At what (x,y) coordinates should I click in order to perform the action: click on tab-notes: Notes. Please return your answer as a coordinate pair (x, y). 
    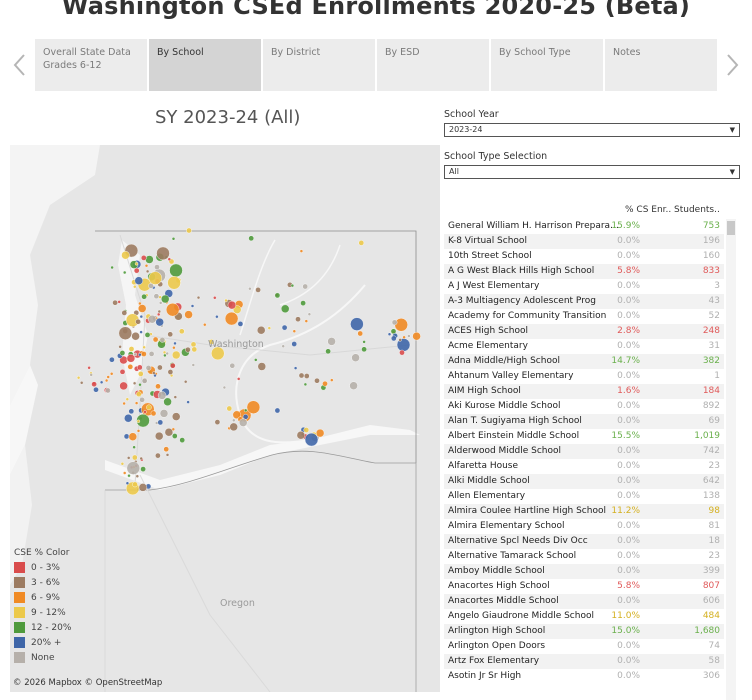
    Looking at the image, I should click on (661, 65).